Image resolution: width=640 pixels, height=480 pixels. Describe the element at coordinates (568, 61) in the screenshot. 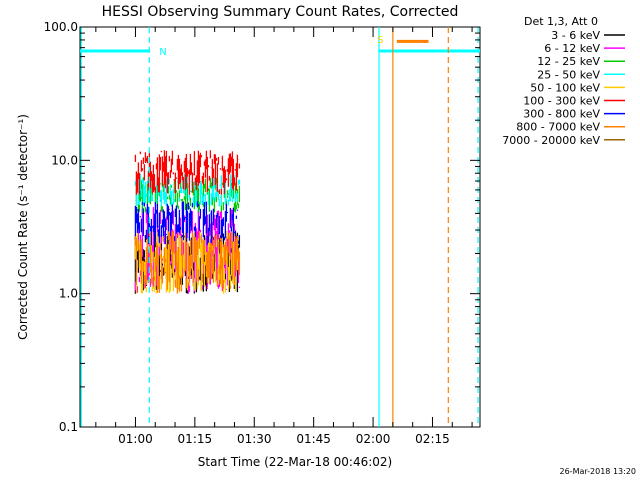

I see `legend-label: 12 - 25 keV` at that location.